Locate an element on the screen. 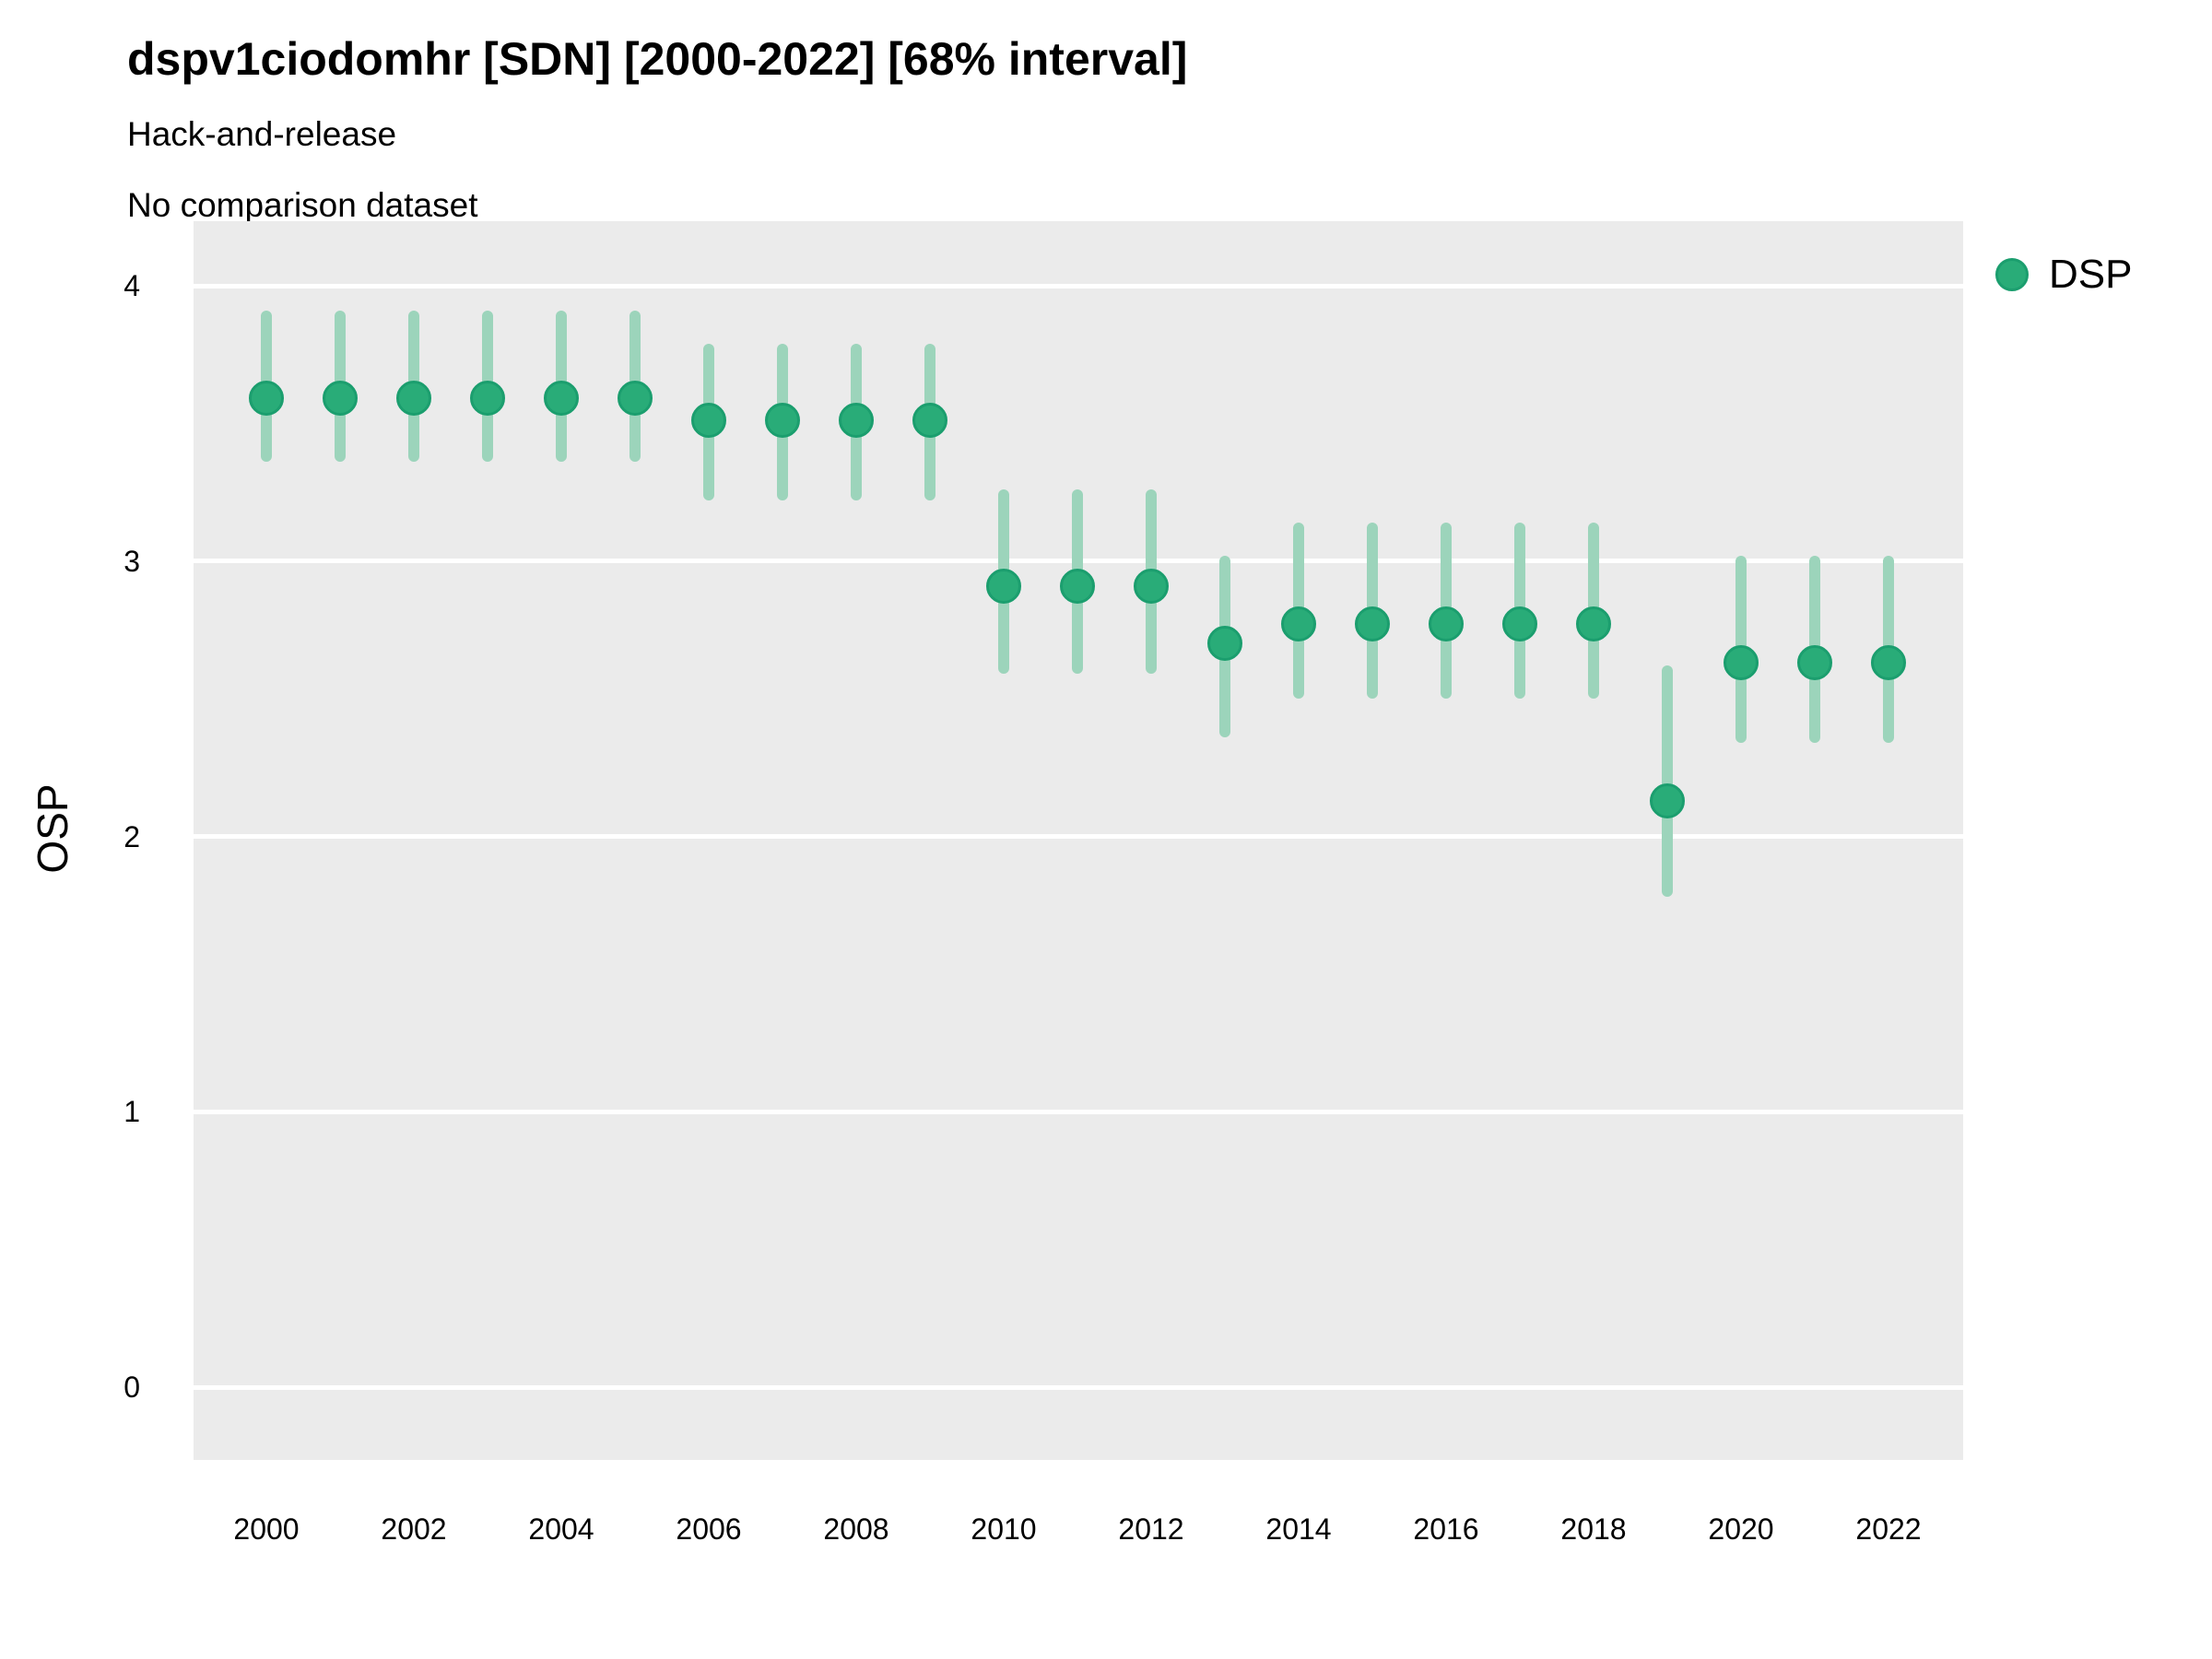 The image size is (2212, 1659). x-tick-label: 2002 is located at coordinates (414, 1529).